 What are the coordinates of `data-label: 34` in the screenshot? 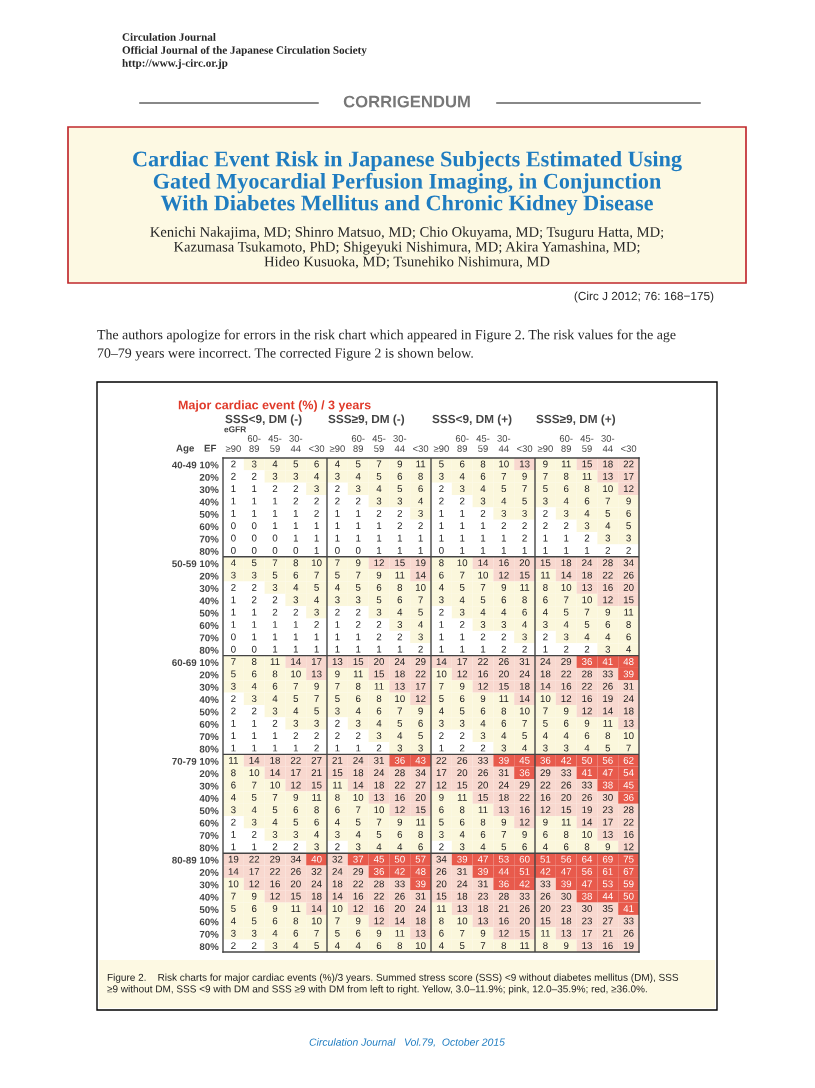 It's located at (295, 859).